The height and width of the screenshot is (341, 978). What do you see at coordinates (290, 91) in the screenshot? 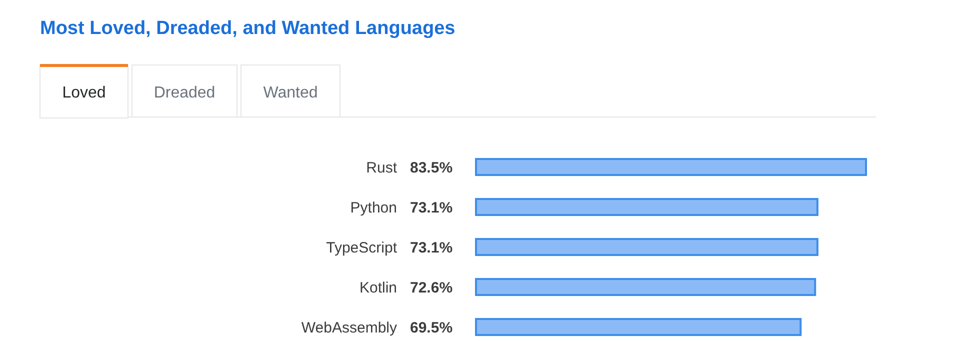
I see `tab: Wanted` at bounding box center [290, 91].